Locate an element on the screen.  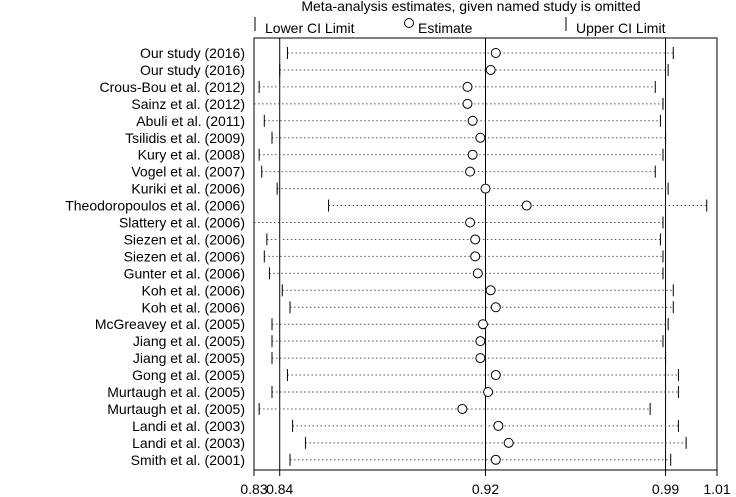
study-row: Crous-Bou et al. (2012) is located at coordinates (377, 87).